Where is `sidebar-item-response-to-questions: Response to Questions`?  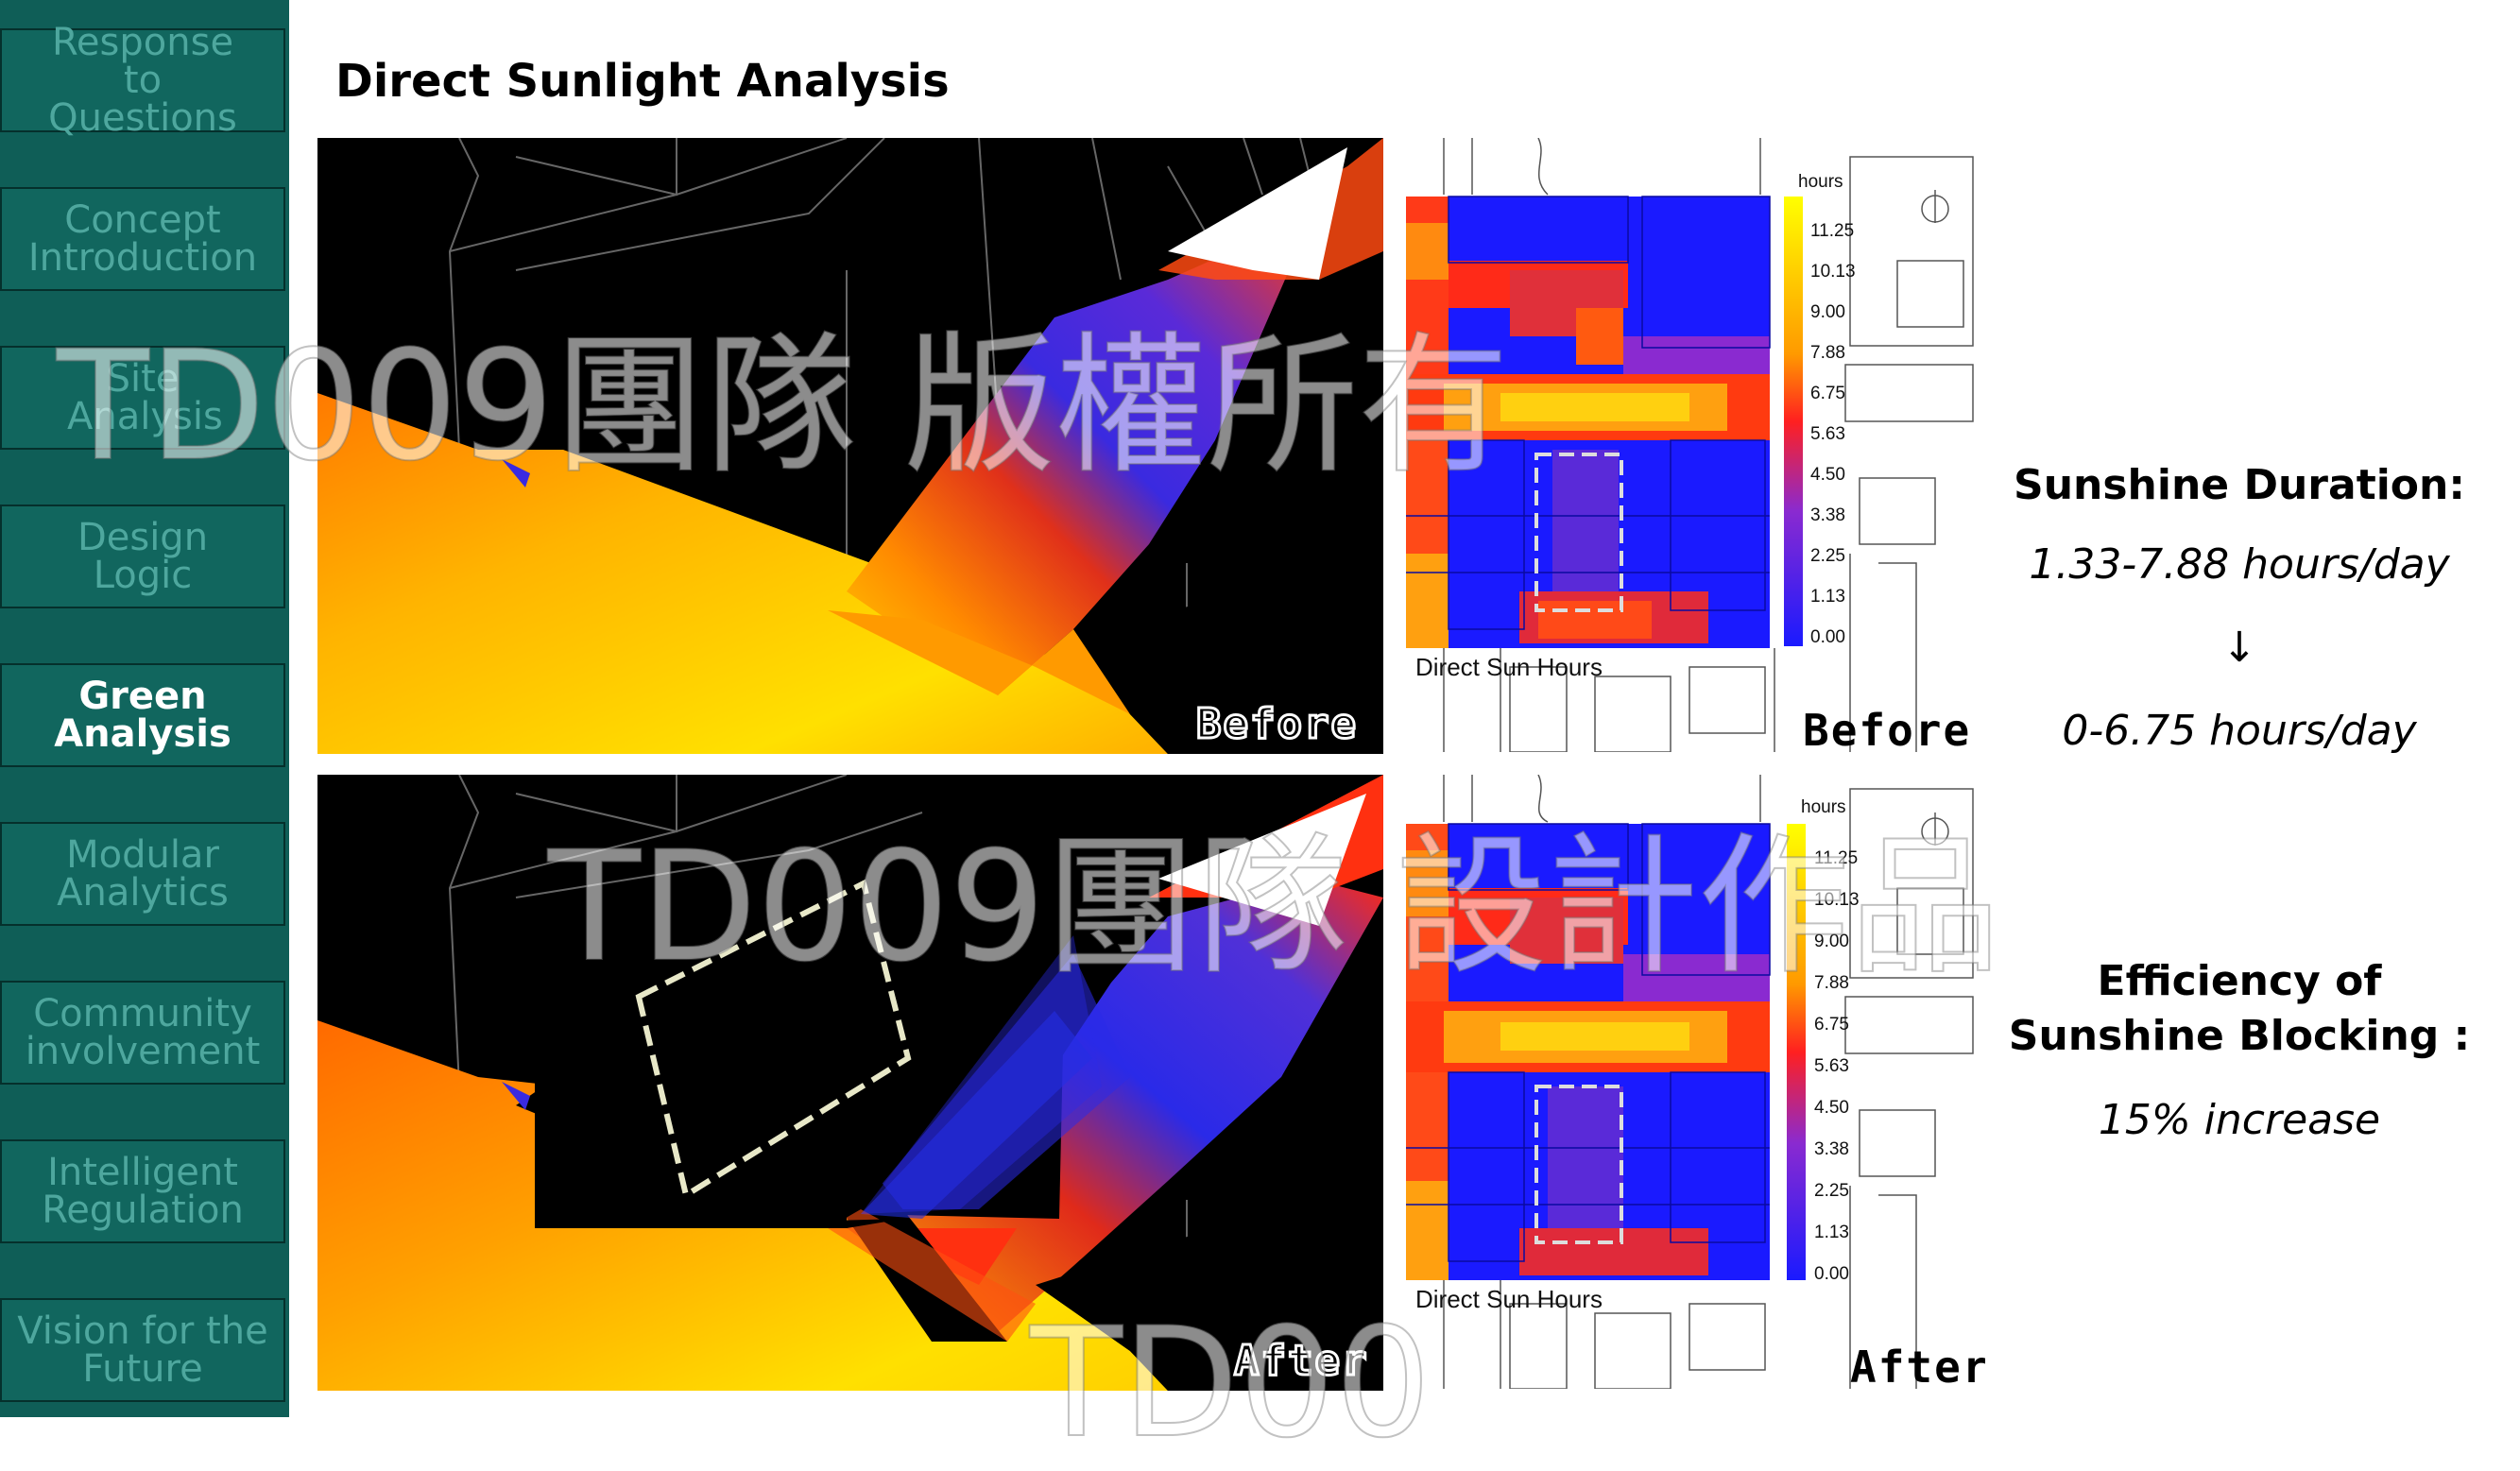 sidebar-item-response-to-questions: Response to Questions is located at coordinates (142, 80).